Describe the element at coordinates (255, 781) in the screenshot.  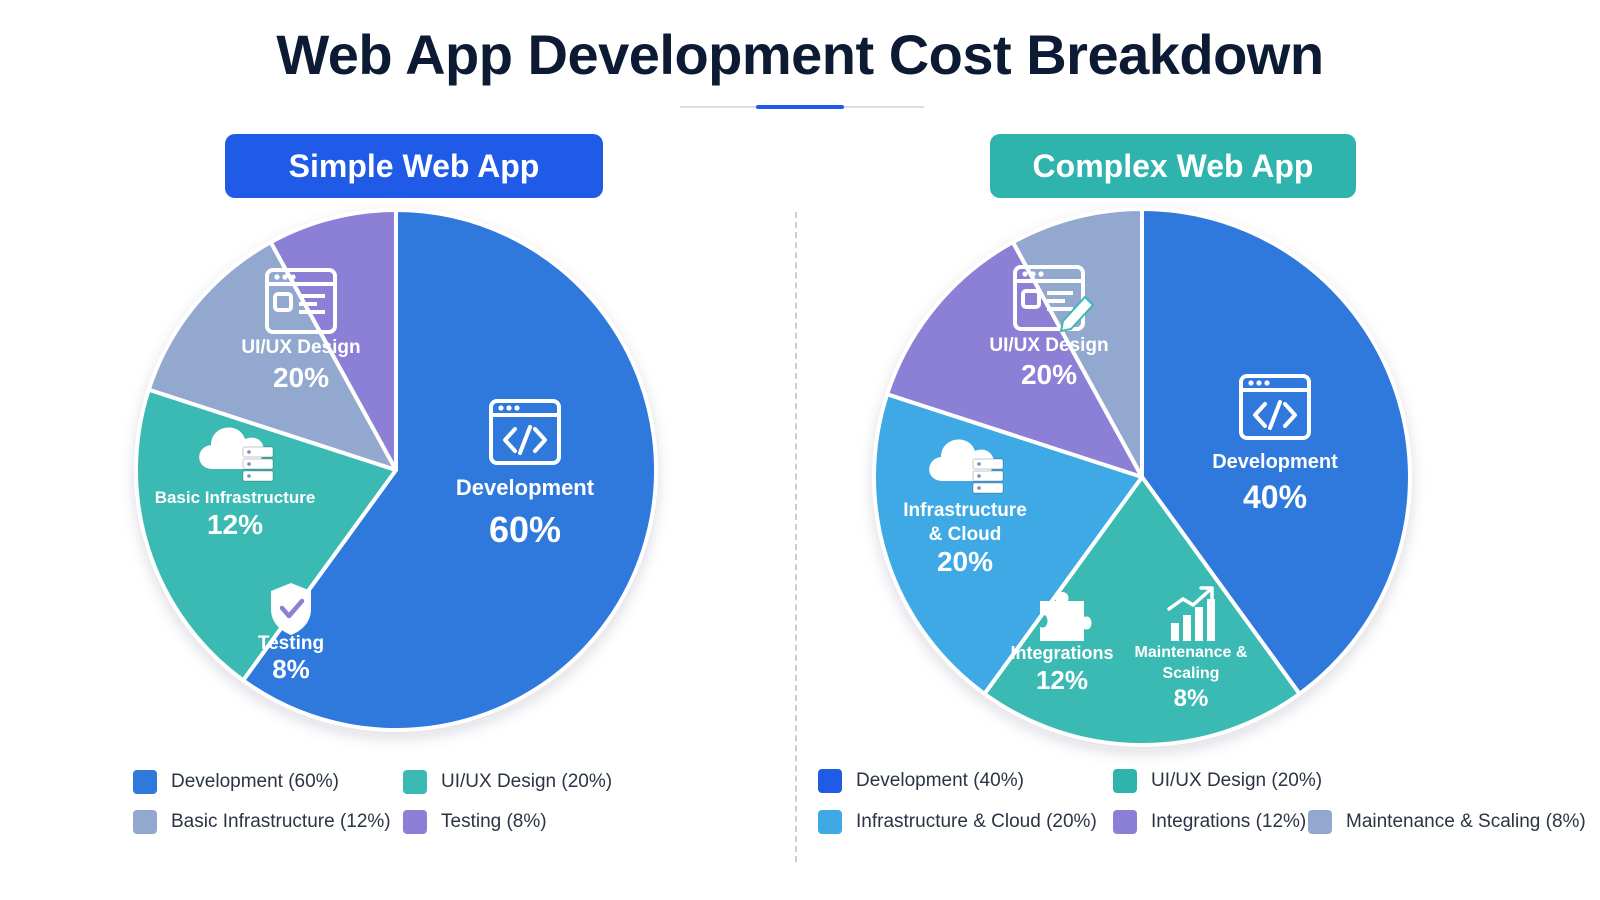
I see `legend-label: Development (60%)` at that location.